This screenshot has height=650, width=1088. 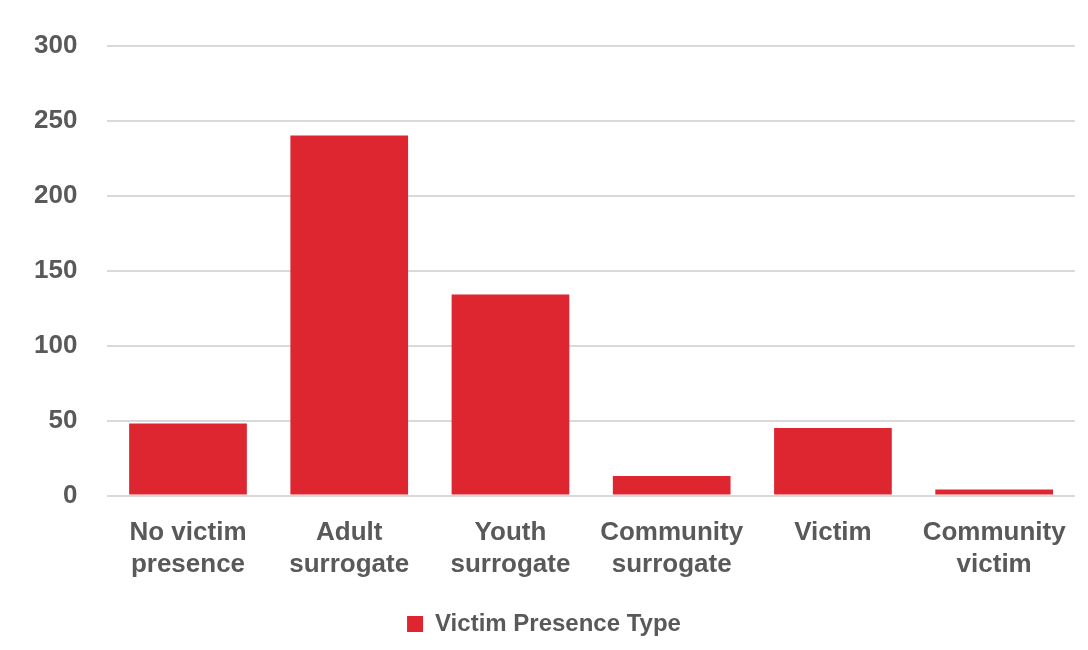 What do you see at coordinates (63, 418) in the screenshot?
I see `y-tick-label: 50` at bounding box center [63, 418].